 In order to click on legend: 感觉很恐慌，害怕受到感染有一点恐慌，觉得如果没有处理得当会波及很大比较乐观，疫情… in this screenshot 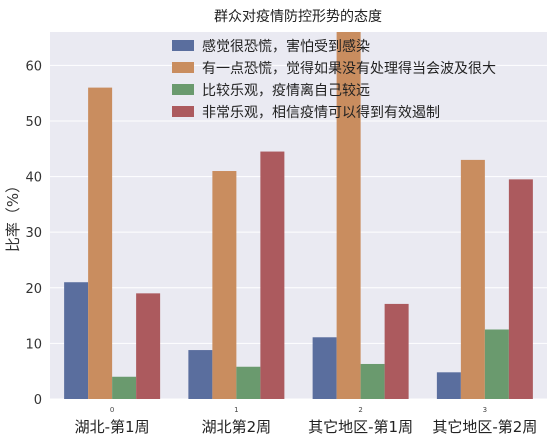, I will do `click(334, 79)`.